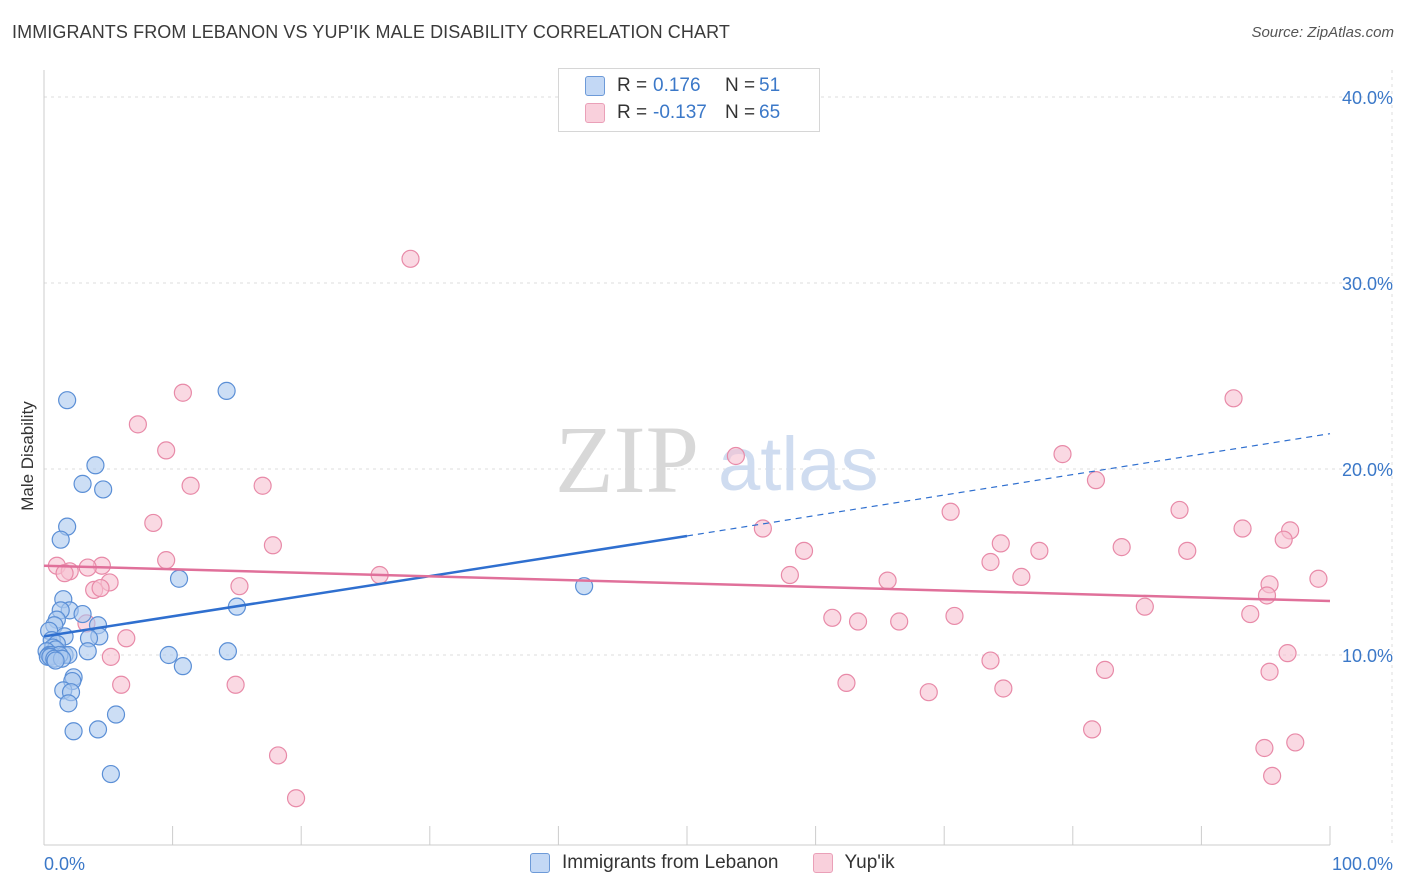  I want to click on legend-item-yupik: Yup'ik, so click(853, 863).